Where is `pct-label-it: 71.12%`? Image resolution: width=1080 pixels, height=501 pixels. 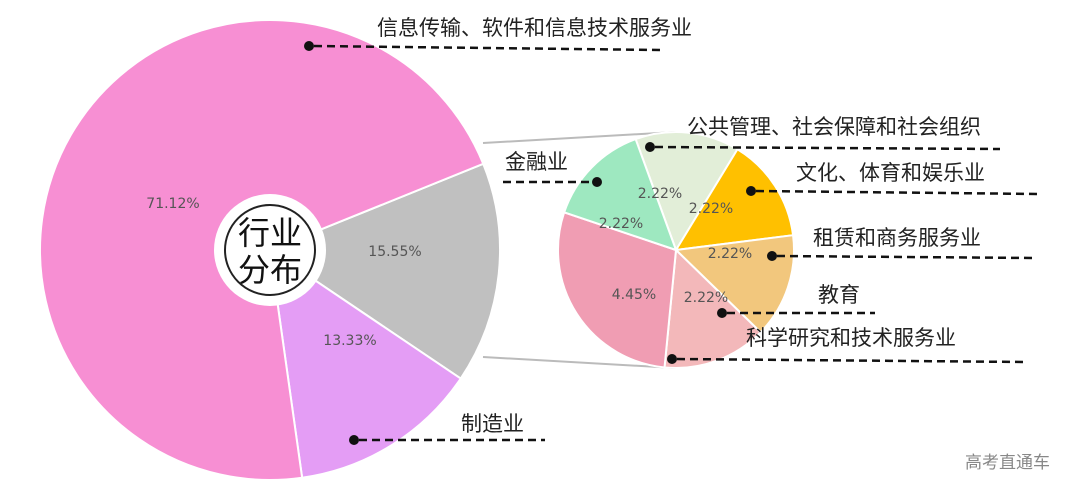 pct-label-it: 71.12% is located at coordinates (172, 204).